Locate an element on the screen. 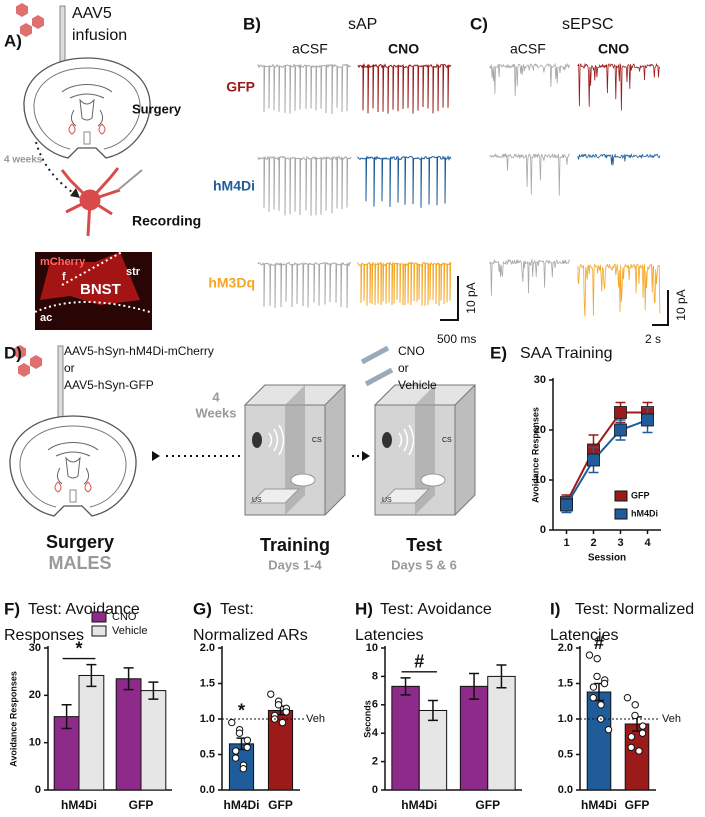  stage-text: Surgery is located at coordinates (157, 108).